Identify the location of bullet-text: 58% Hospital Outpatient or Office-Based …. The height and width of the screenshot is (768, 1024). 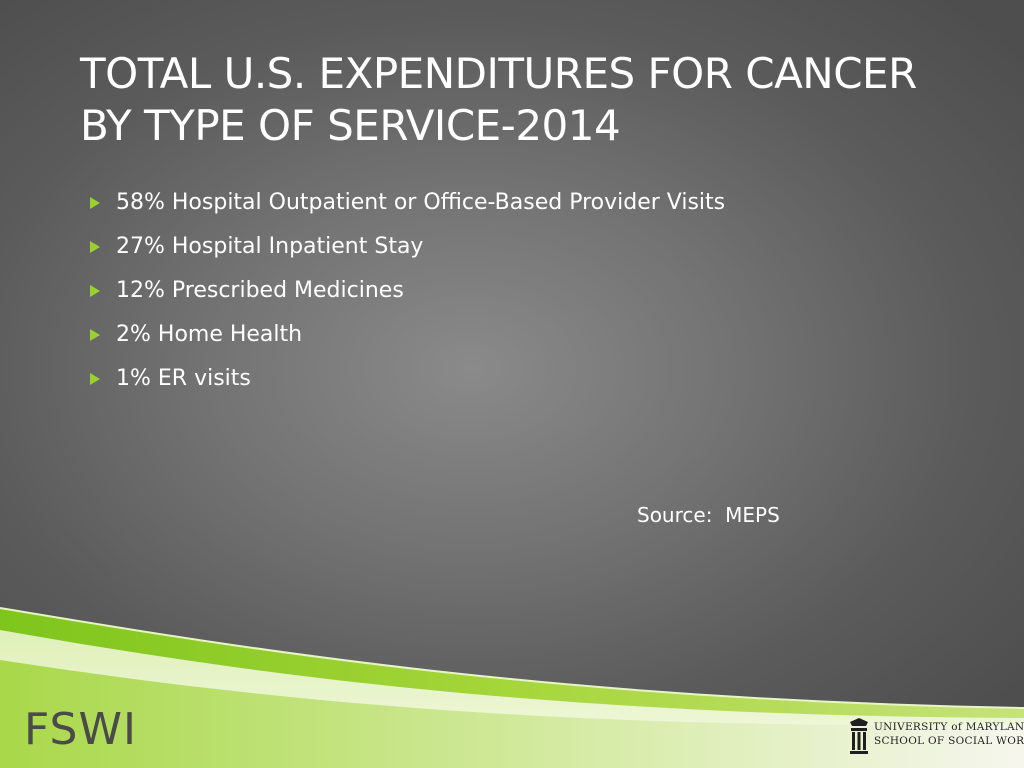
(421, 202).